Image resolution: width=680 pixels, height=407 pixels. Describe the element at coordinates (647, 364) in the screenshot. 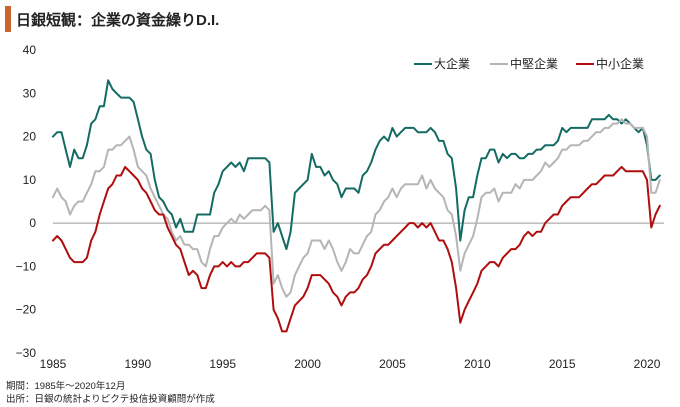

I see `x-tick-label: 2020` at that location.